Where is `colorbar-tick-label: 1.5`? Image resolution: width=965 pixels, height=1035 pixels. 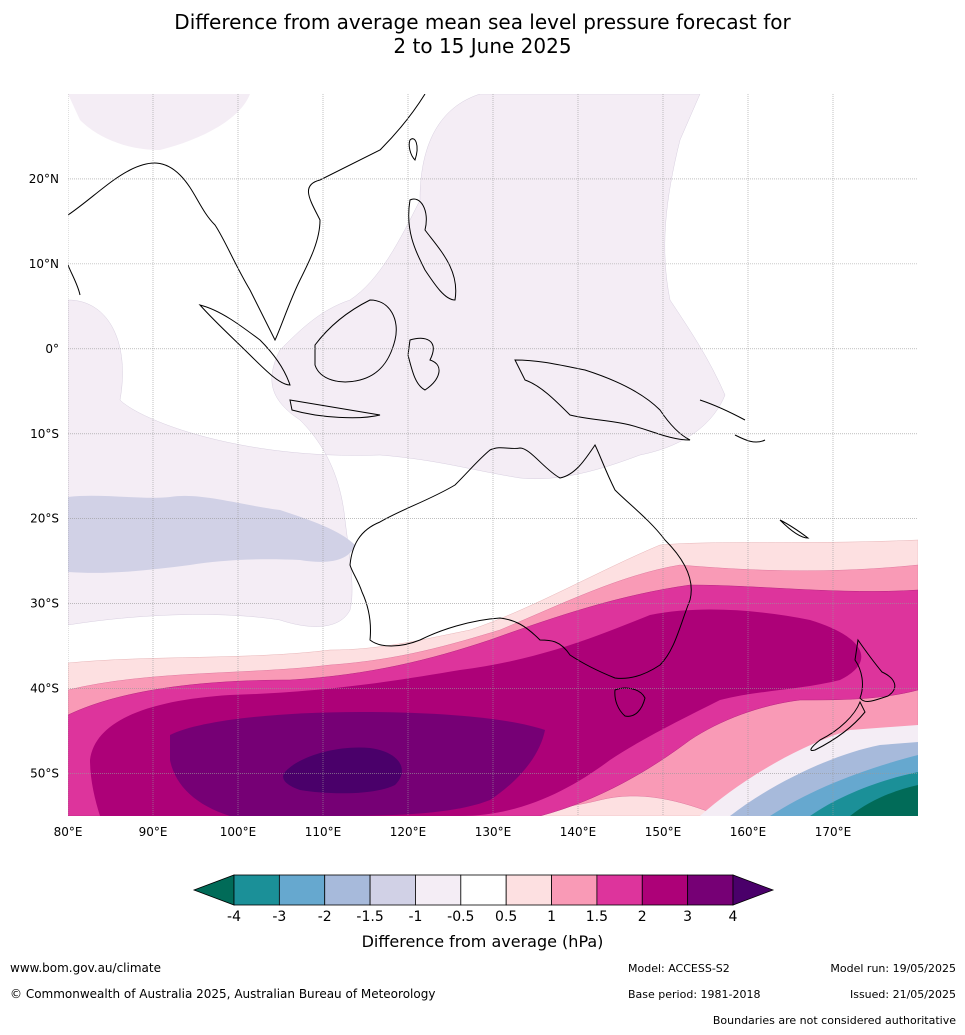
colorbar-tick-label: 1.5 is located at coordinates (597, 917).